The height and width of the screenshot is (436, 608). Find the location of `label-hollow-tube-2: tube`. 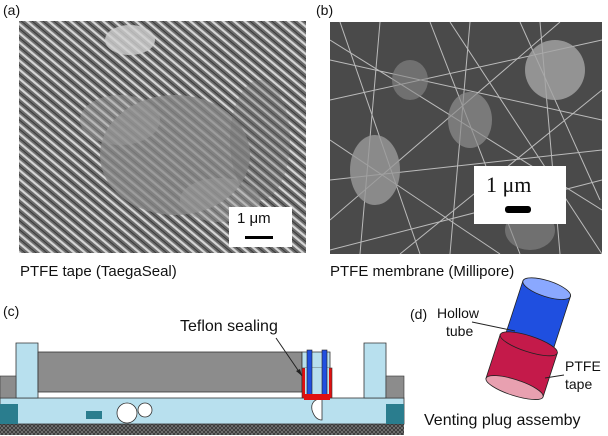

label-hollow-tube-2: tube is located at coordinates (460, 331).